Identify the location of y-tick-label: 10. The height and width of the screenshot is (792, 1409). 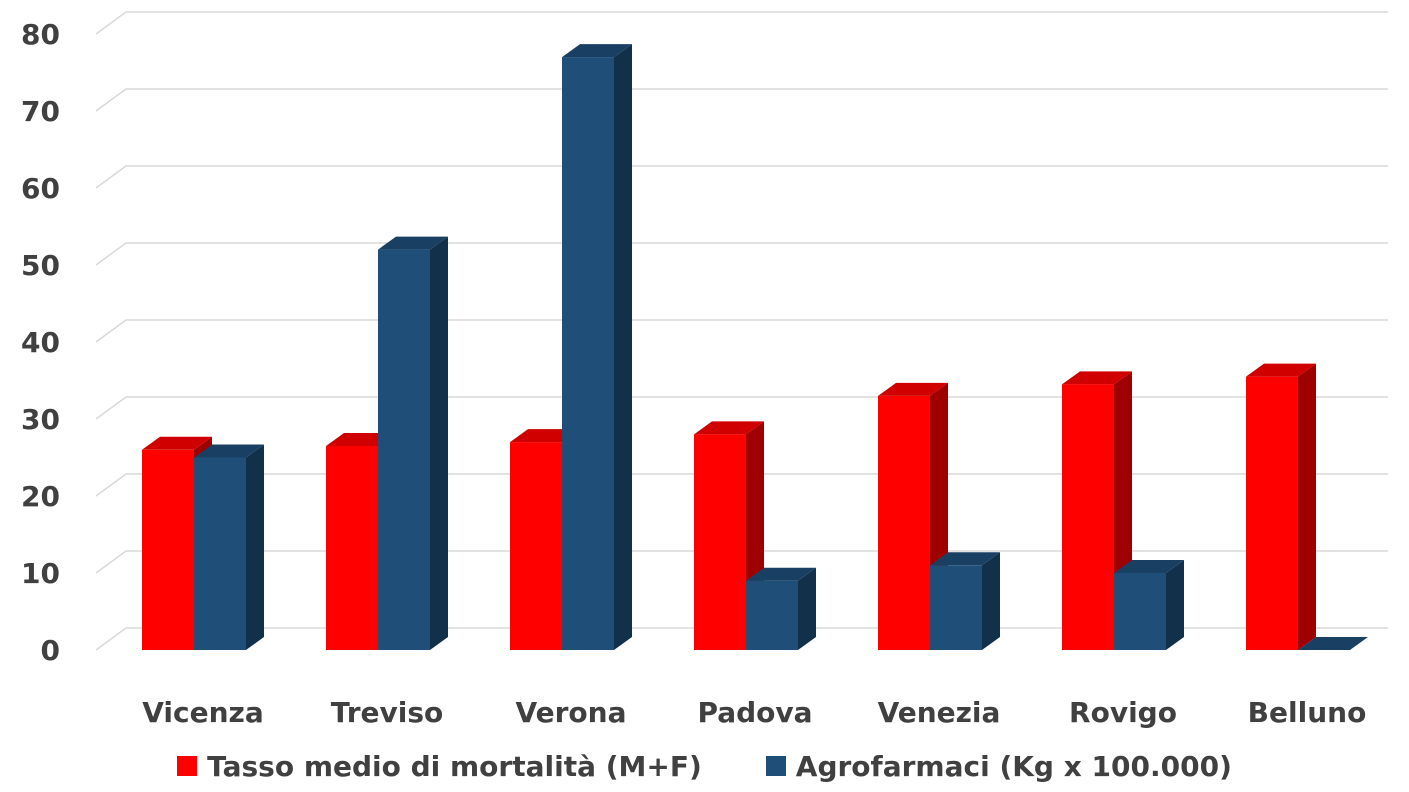
(40, 573).